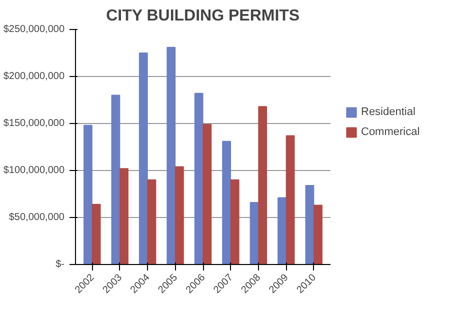 The height and width of the screenshot is (332, 471). I want to click on y-tick-label: $50,000,000, so click(36, 217).